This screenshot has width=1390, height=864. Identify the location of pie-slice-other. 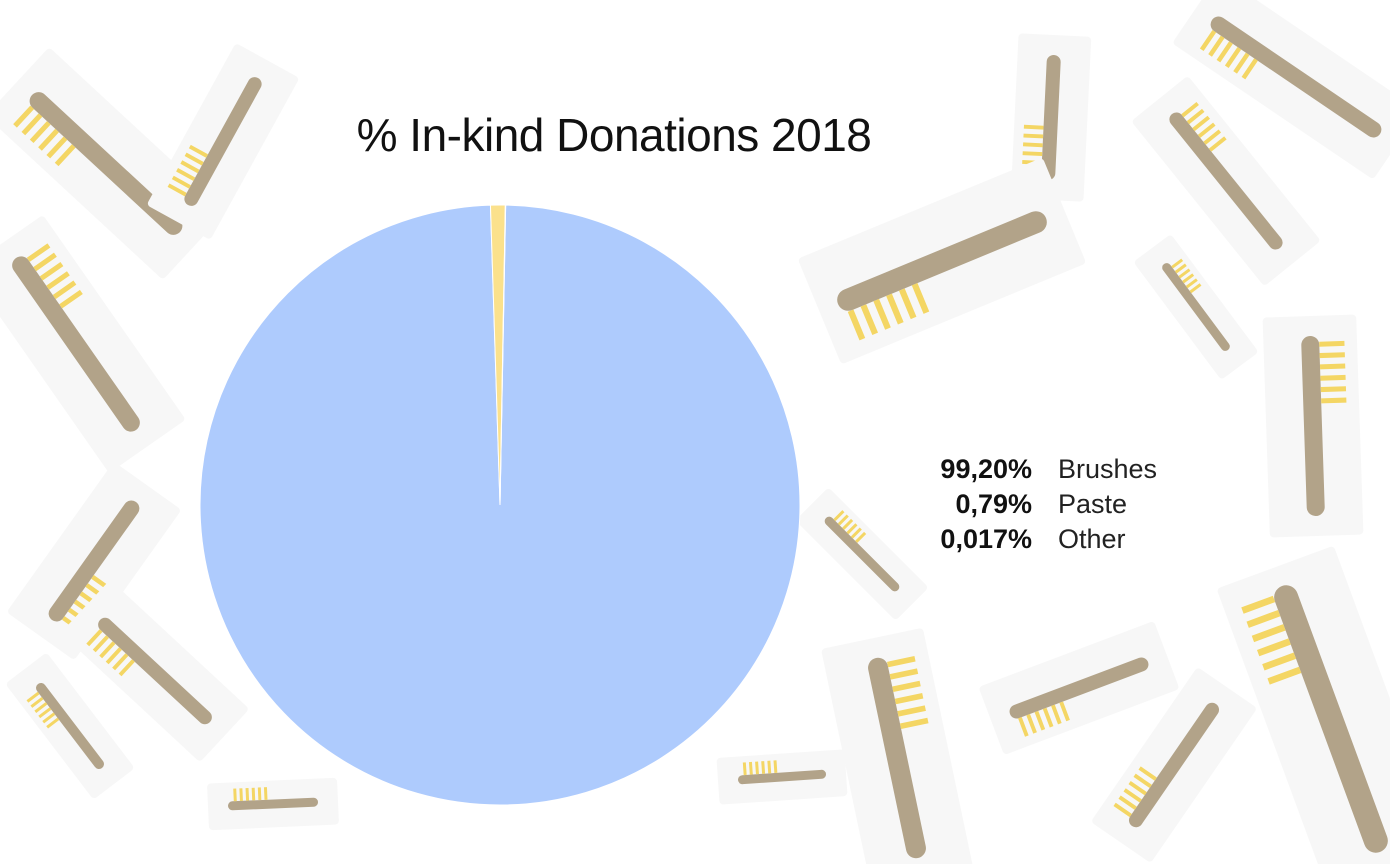
(503, 355).